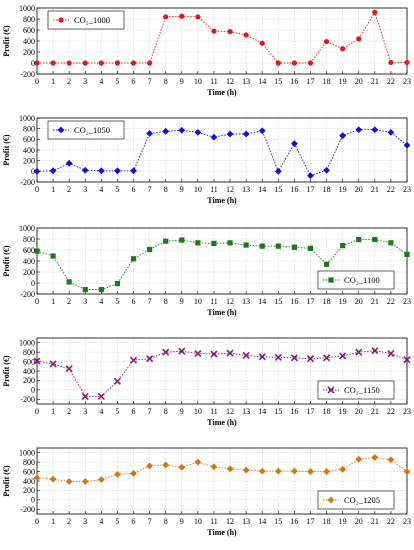 The height and width of the screenshot is (550, 414). Describe the element at coordinates (407, 301) in the screenshot. I see `x-tick-label: 23` at that location.